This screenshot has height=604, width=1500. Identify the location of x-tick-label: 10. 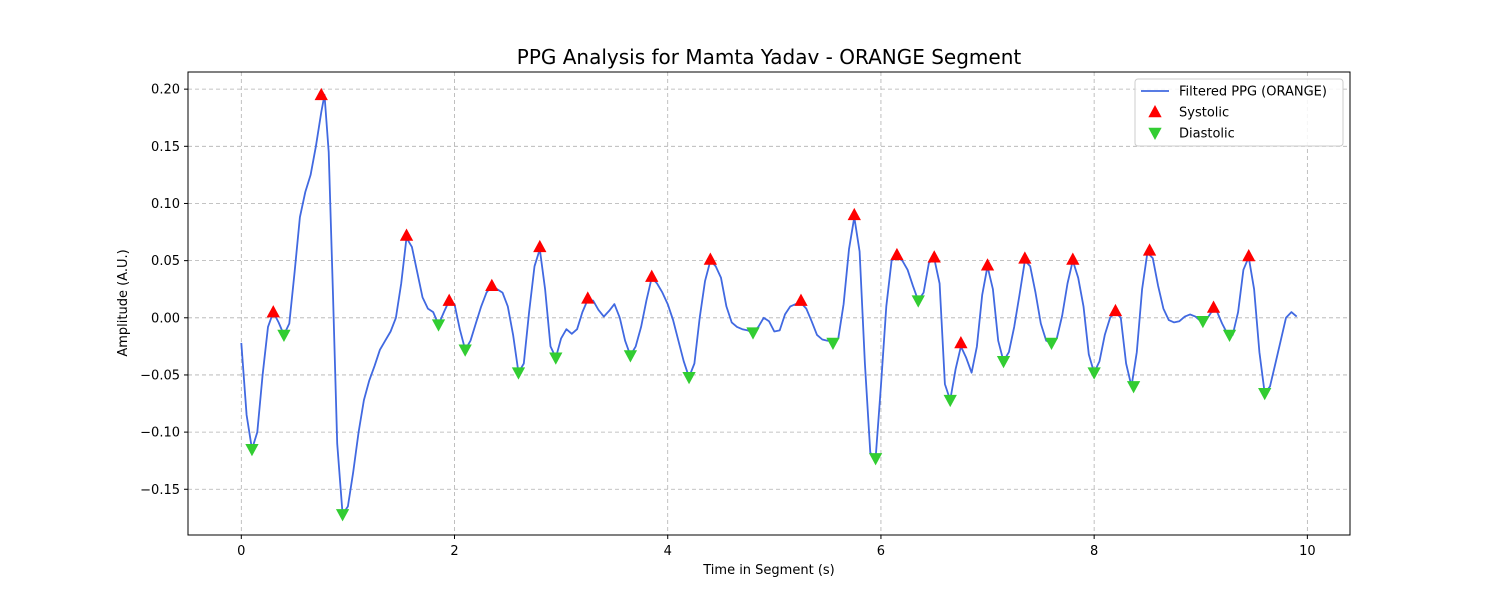
(1307, 551).